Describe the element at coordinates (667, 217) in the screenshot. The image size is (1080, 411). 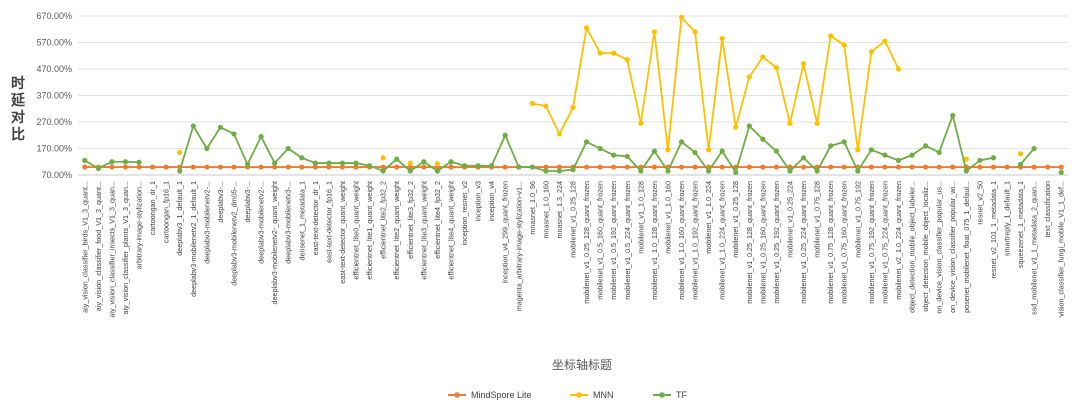
I see `x-tick-label: mobilenet_v1_1.0_160` at that location.